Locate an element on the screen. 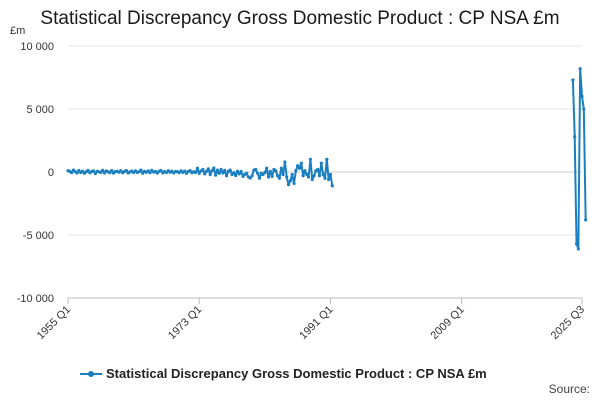 Image resolution: width=600 pixels, height=400 pixels. x-tick-label: 1973 Q1 is located at coordinates (185, 323).